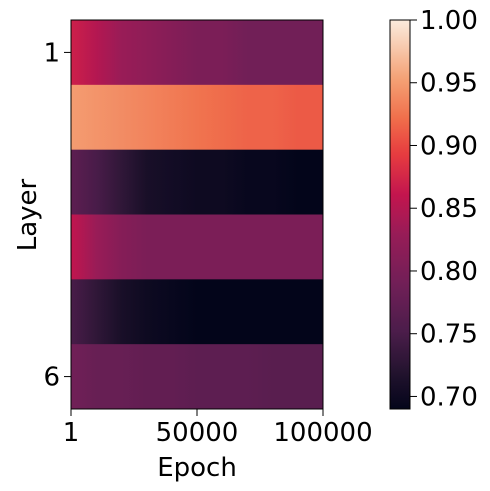 Image resolution: width=490 pixels, height=491 pixels. Describe the element at coordinates (449, 21) in the screenshot. I see `colorbar-tick-label: 1.00` at that location.